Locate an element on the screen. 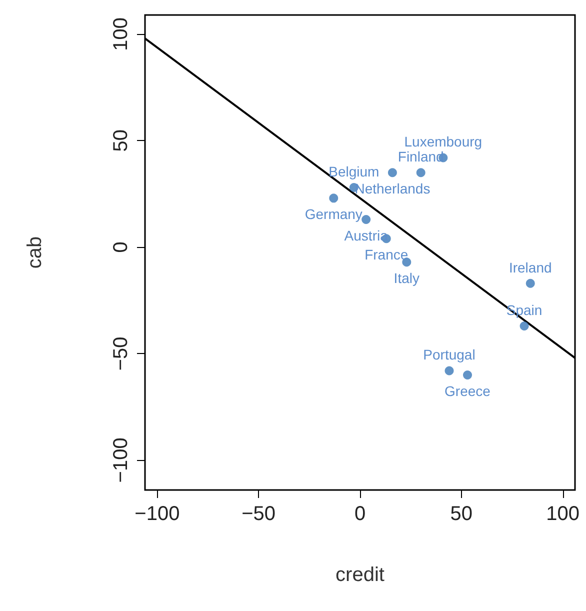 This screenshot has height=611, width=586. y-tick-label: −100 is located at coordinates (121, 460).